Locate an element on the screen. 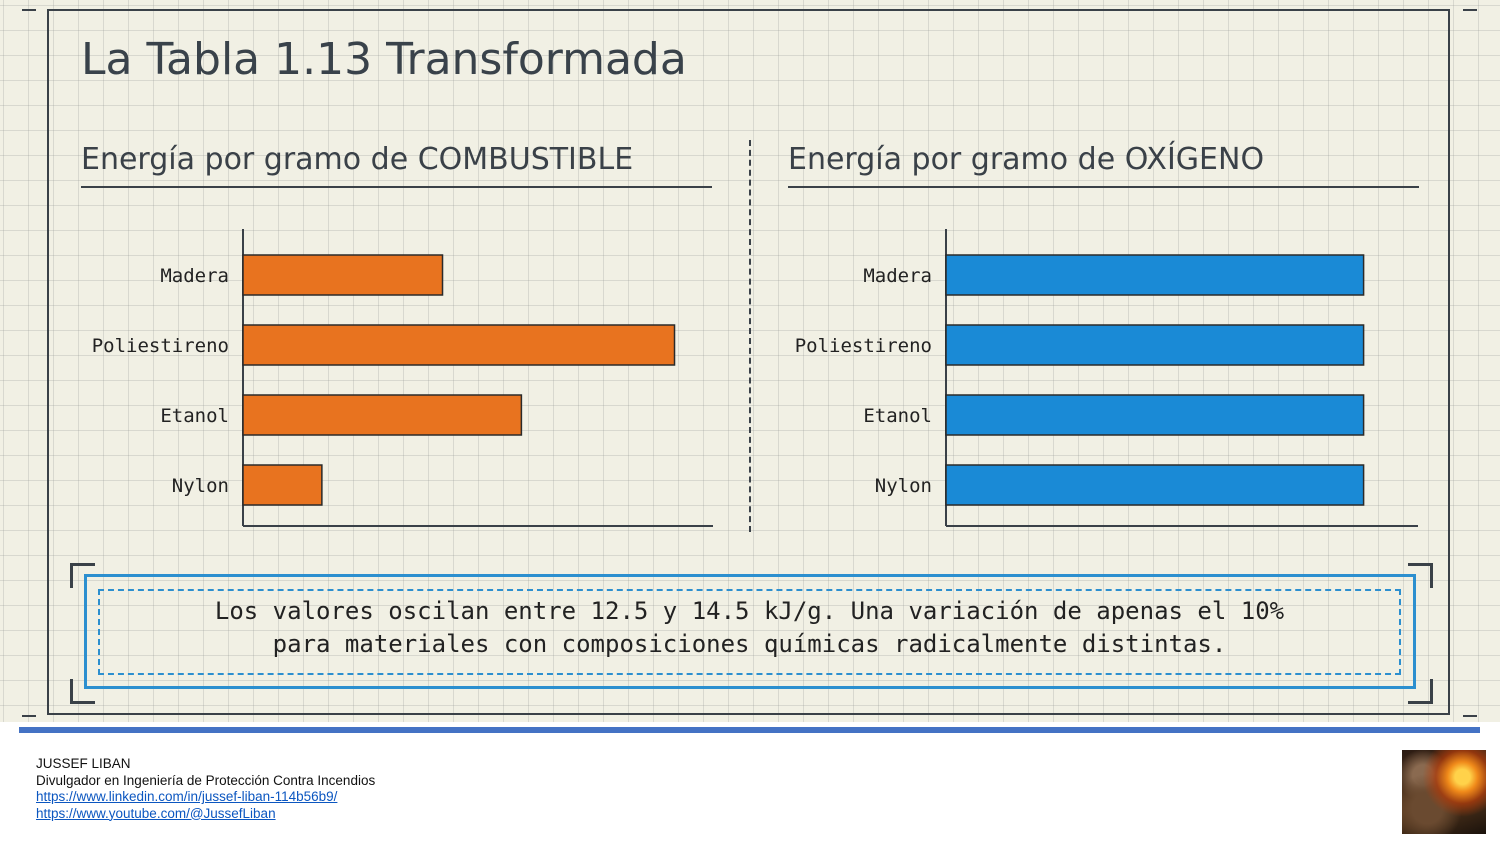 The image size is (1500, 844). author-photo is located at coordinates (1444, 792).